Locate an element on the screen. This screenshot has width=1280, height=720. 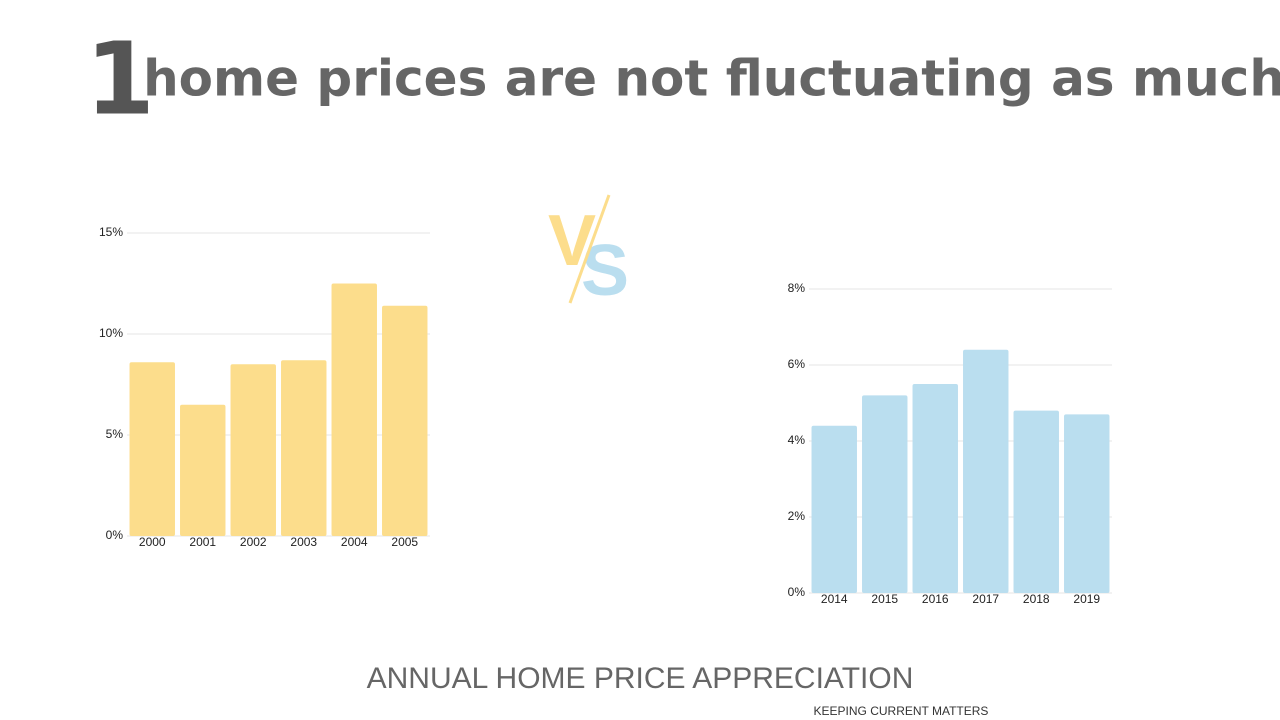
x-tick-label: 2001 is located at coordinates (202, 542).